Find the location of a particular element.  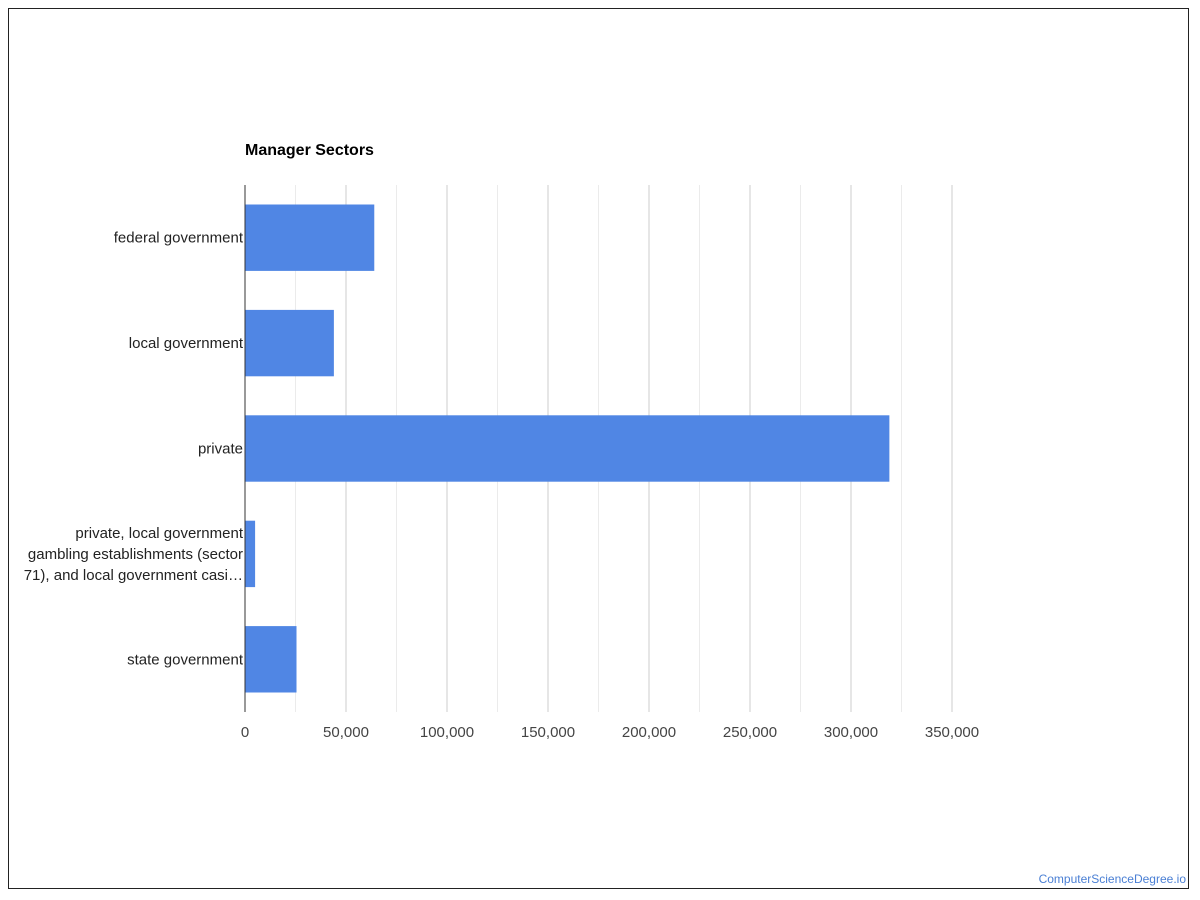

y-category-label: gambling establishments (sector is located at coordinates (135, 554).